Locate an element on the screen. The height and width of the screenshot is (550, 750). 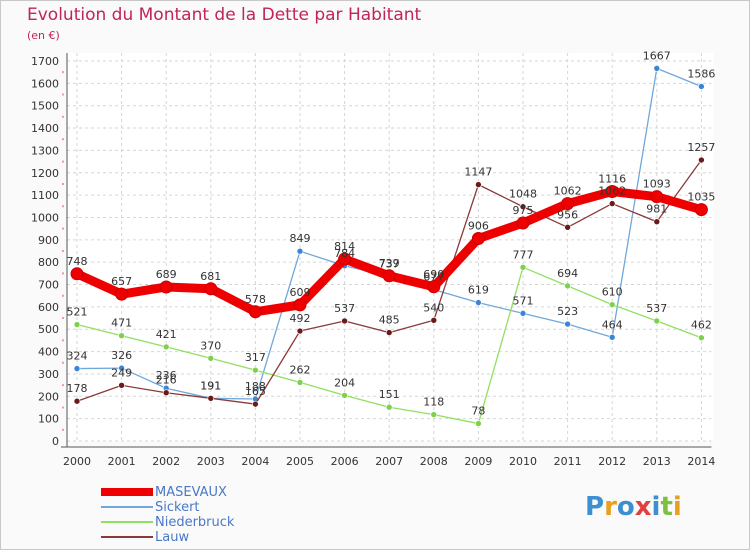
data-label: 956 is located at coordinates (567, 214).